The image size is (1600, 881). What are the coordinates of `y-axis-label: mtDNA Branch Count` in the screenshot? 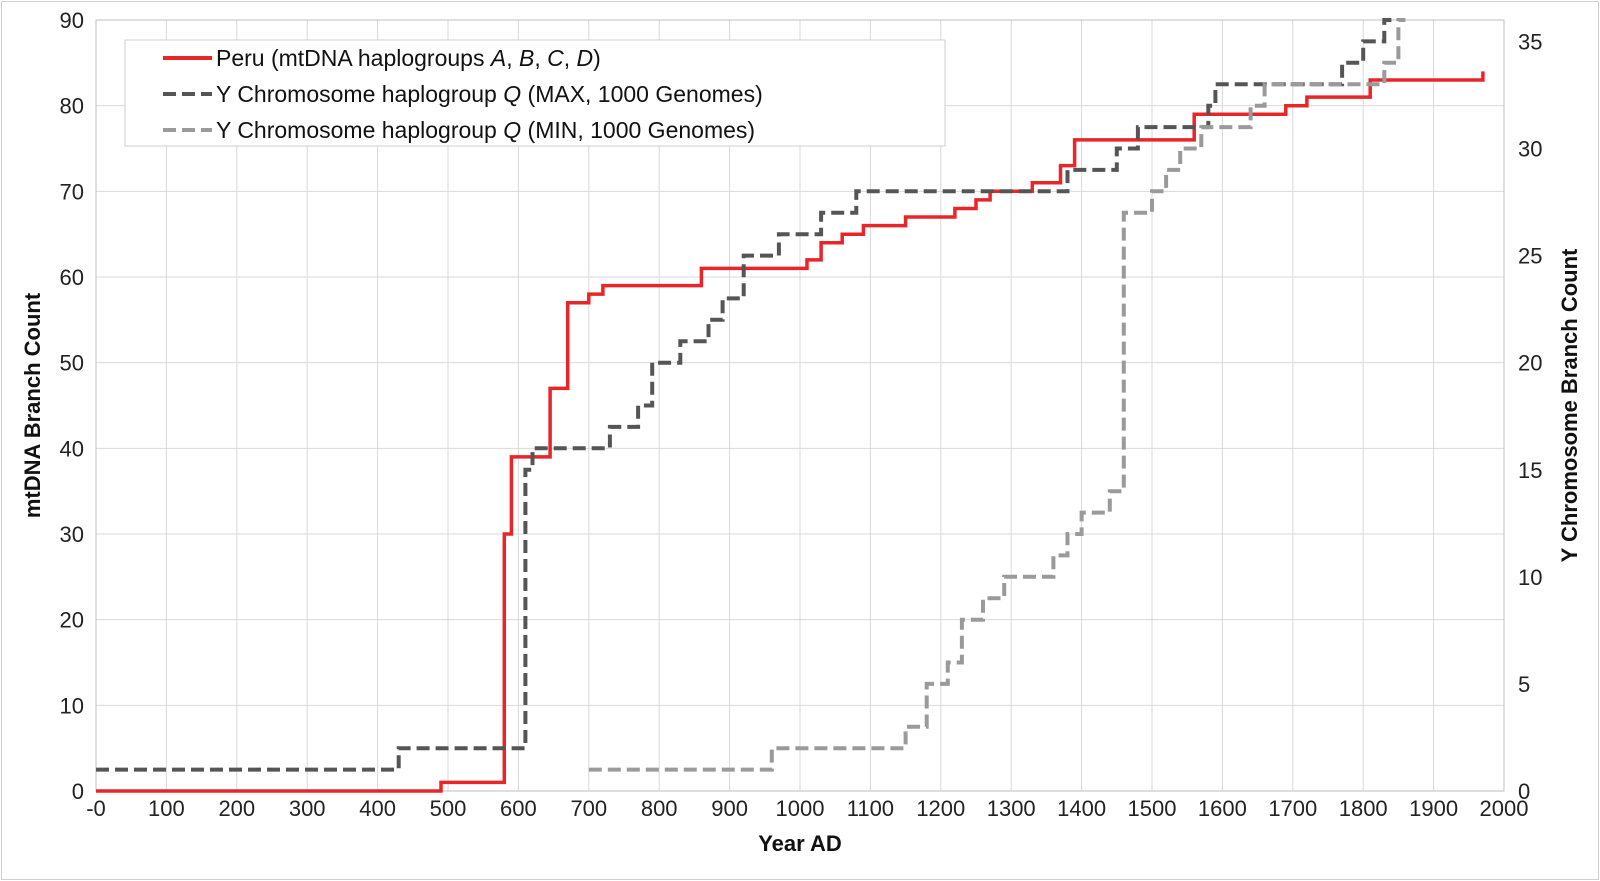 It's located at (32, 405).